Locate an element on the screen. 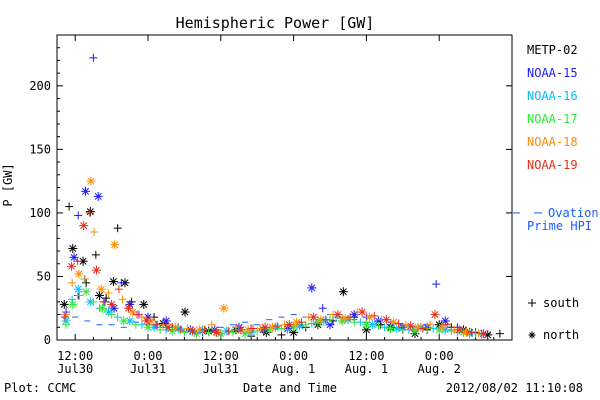 The width and height of the screenshot is (600, 400). y-tick-label: 200 is located at coordinates (40, 86).